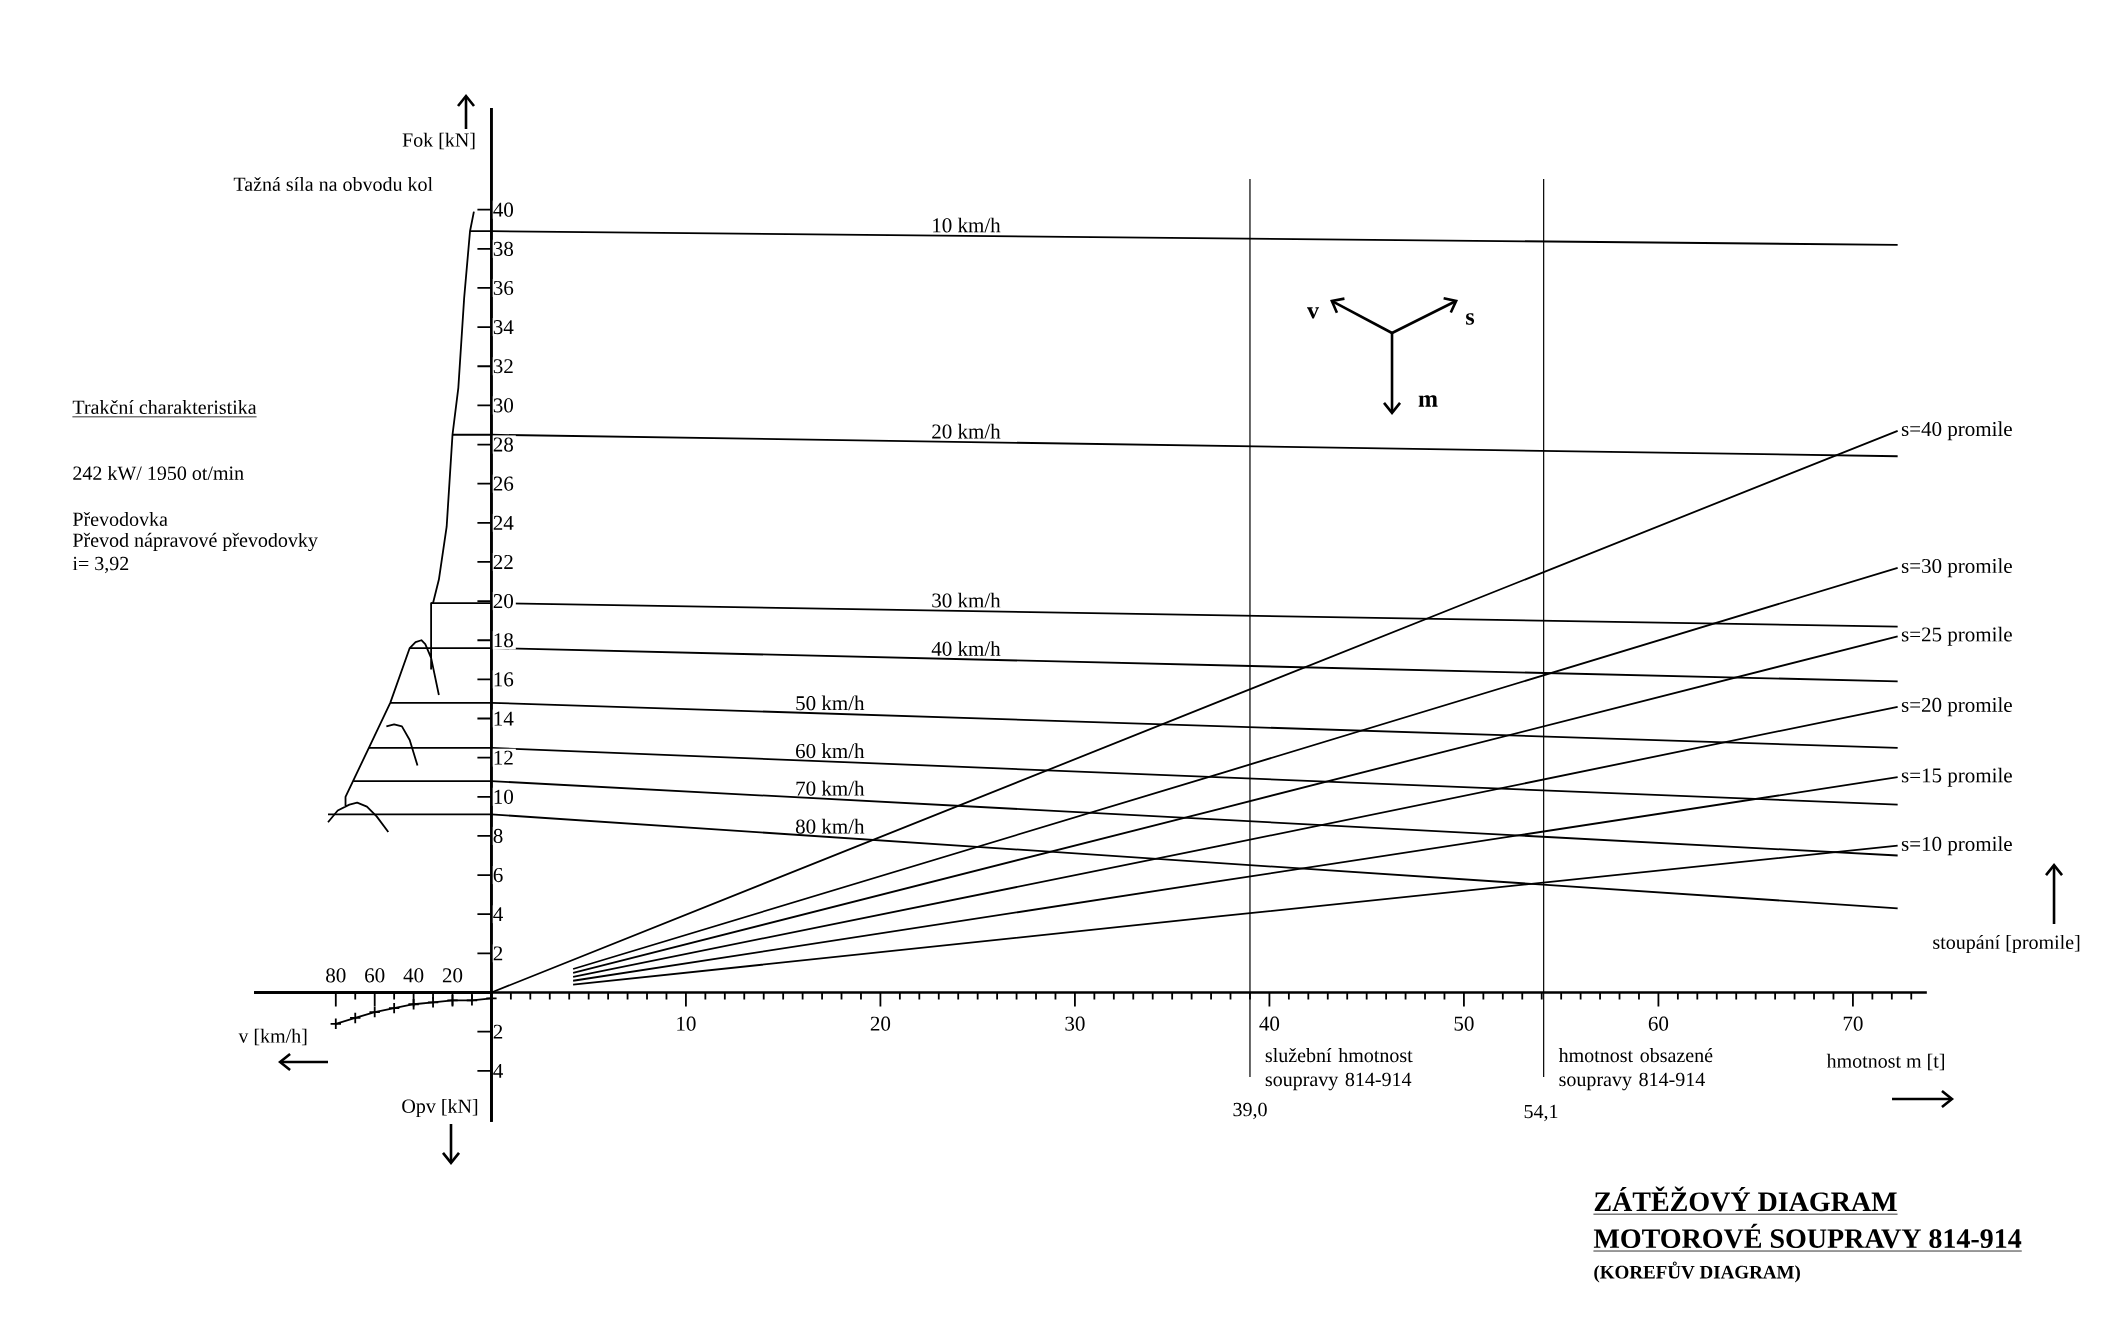 The image size is (2124, 1327). Describe the element at coordinates (1464, 1023) in the screenshot. I see `x-tick-label: 50` at that location.